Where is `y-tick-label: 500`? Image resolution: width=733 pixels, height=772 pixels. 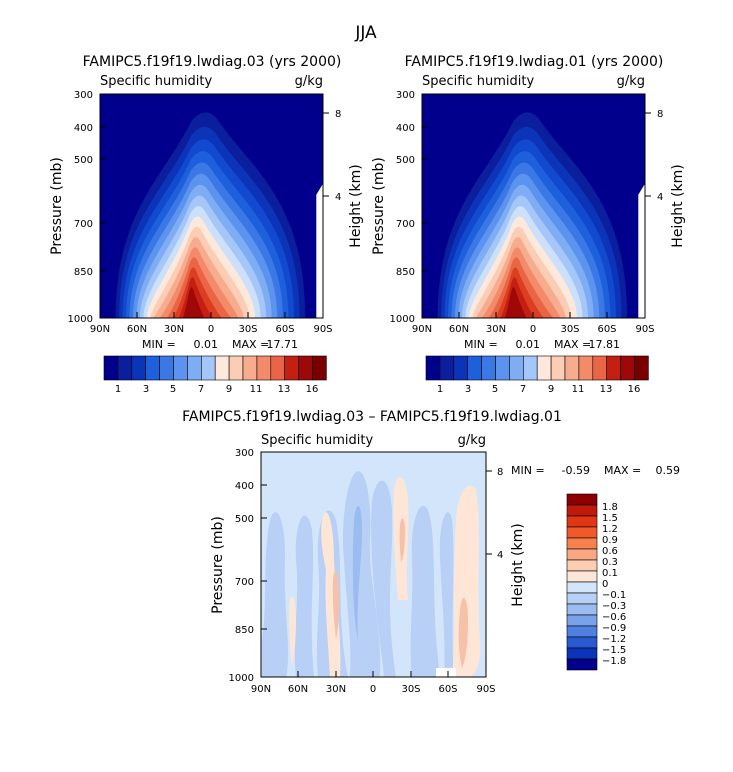
y-tick-label: 500 is located at coordinates (405, 160).